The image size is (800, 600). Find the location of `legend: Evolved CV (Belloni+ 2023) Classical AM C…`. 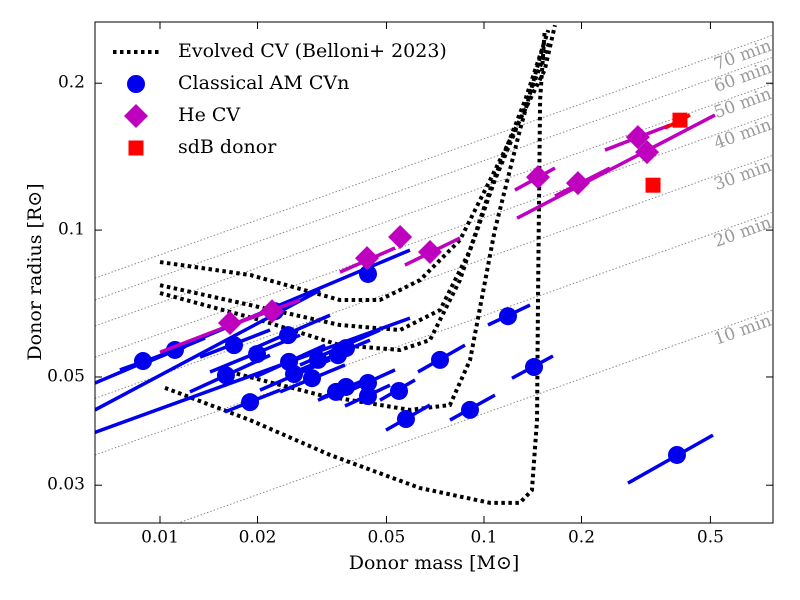

legend: Evolved CV (Belloni+ 2023) Classical AM C… is located at coordinates (280, 99).